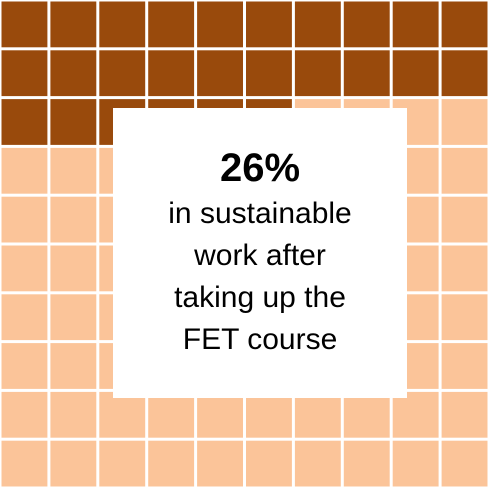 This screenshot has height=488, width=489. I want to click on stat-percentage: 26%, so click(260, 168).